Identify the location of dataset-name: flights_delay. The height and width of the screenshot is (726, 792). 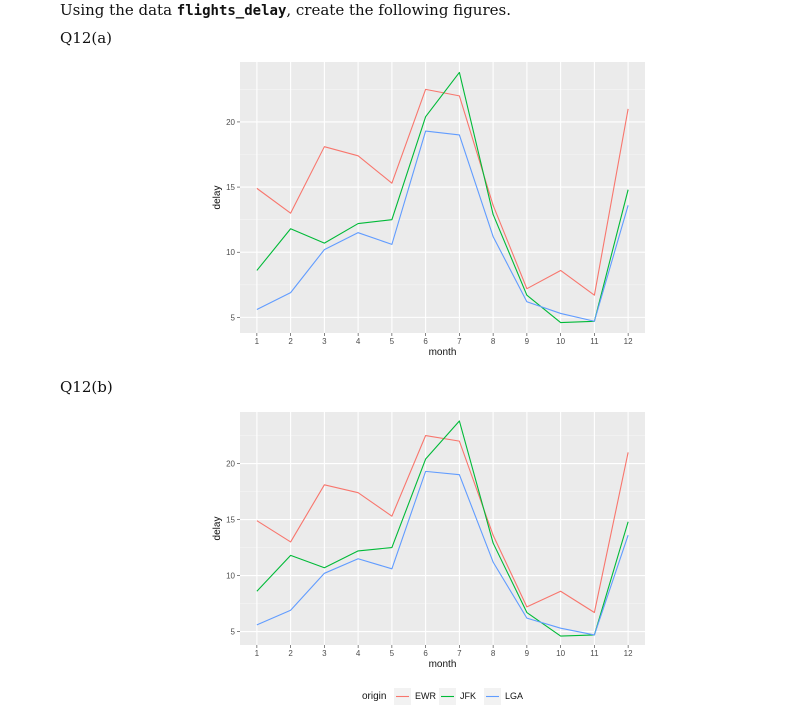
(231, 11).